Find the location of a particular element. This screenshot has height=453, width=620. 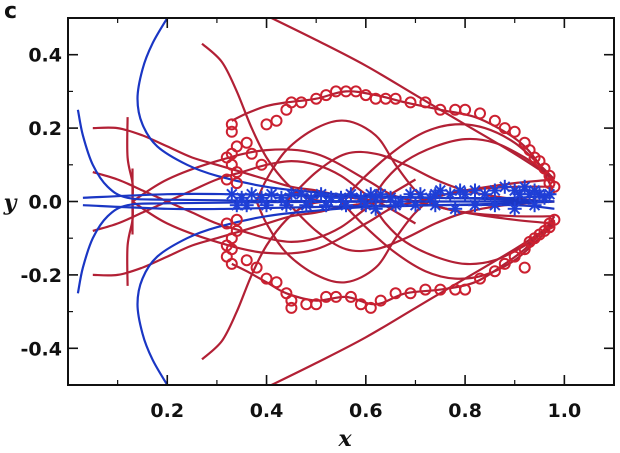

x-tick-label: 0.8 is located at coordinates (465, 411).